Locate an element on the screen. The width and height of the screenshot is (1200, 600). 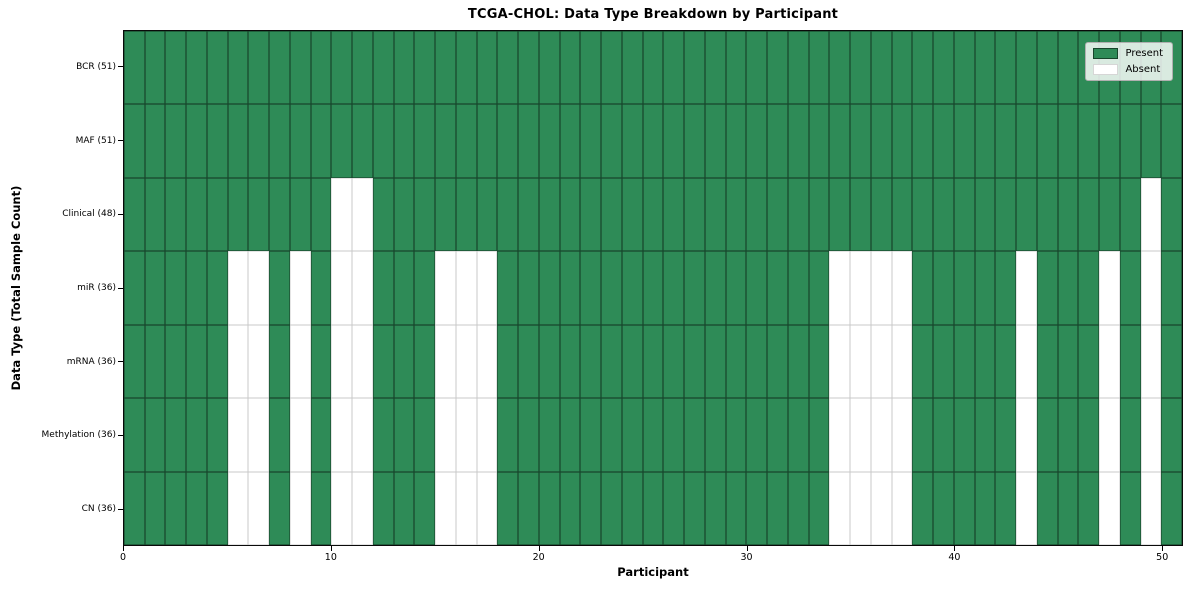
x-tick-label: 20 is located at coordinates (538, 557).